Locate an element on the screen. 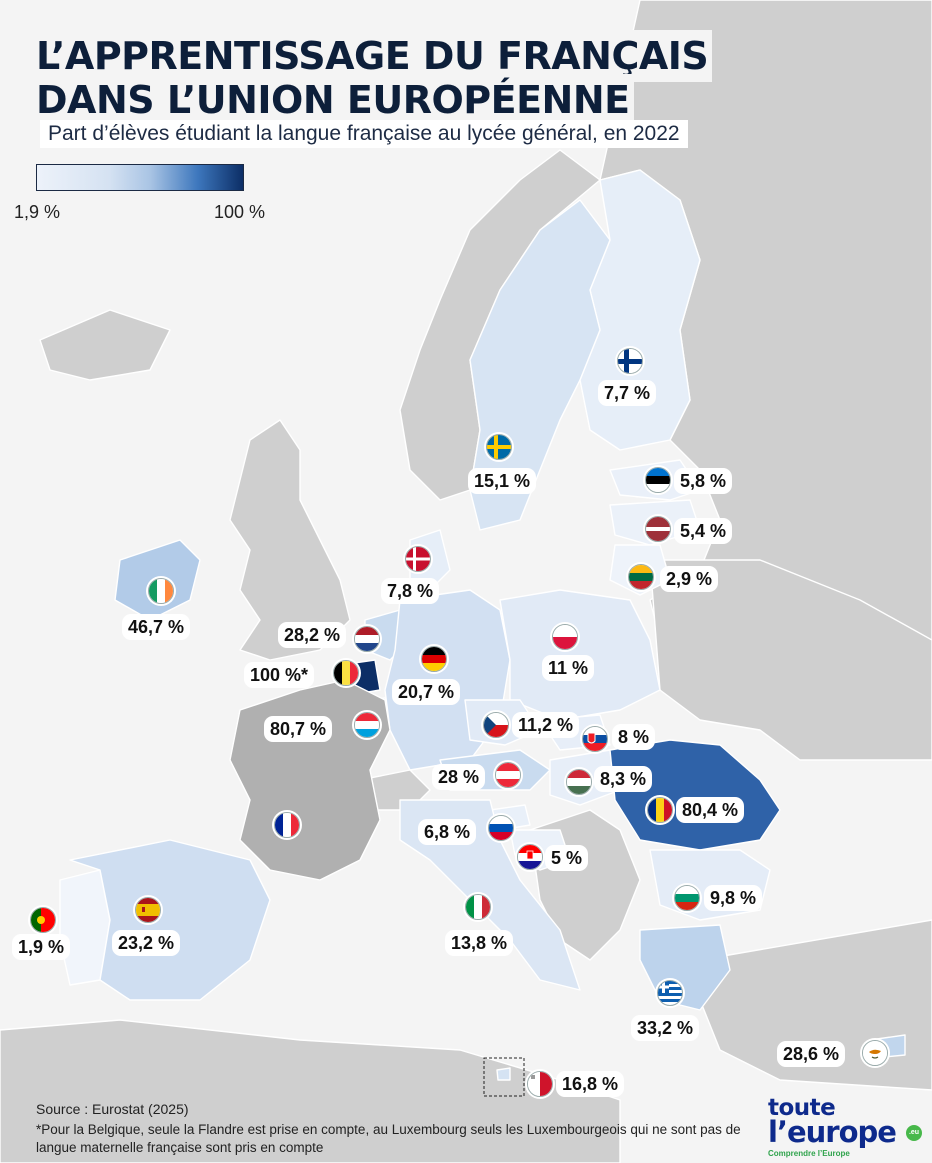 The width and height of the screenshot is (932, 1163). latvia-flag is located at coordinates (658, 529).